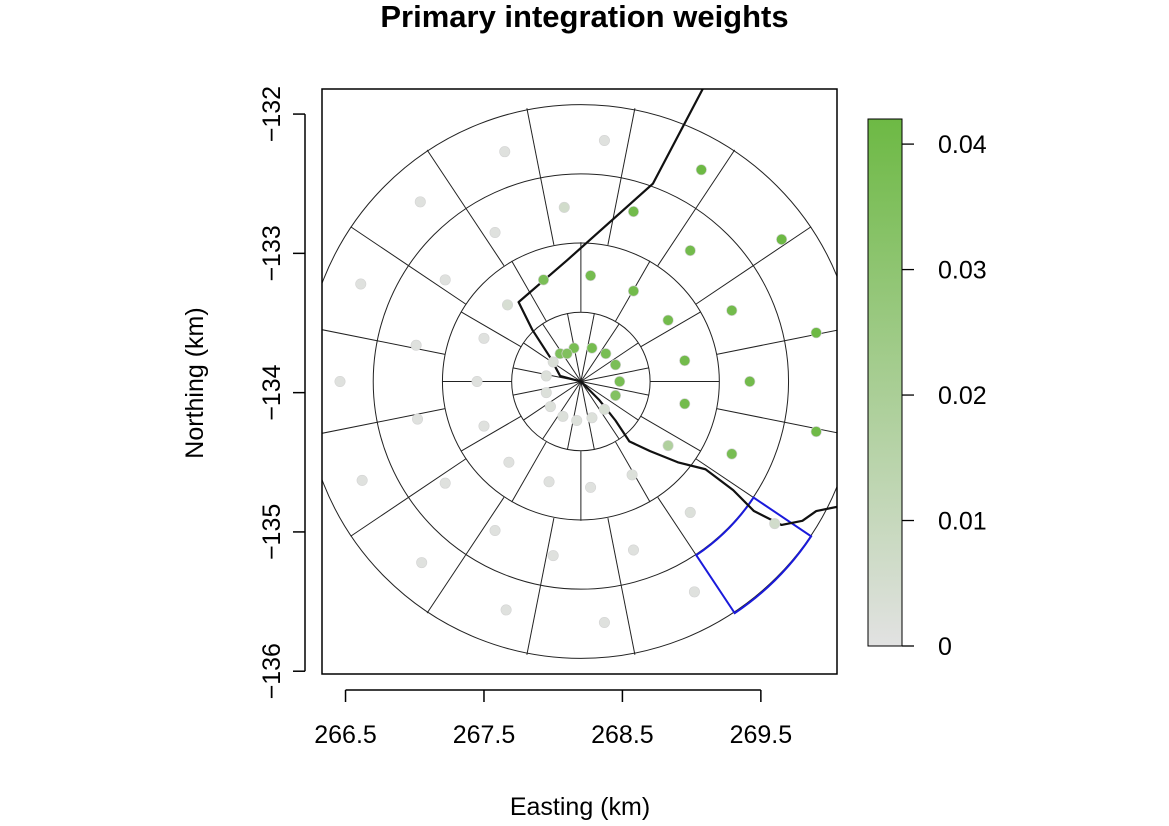 The image size is (1169, 826). What do you see at coordinates (272, 114) in the screenshot?
I see `y-tick-label: −132` at bounding box center [272, 114].